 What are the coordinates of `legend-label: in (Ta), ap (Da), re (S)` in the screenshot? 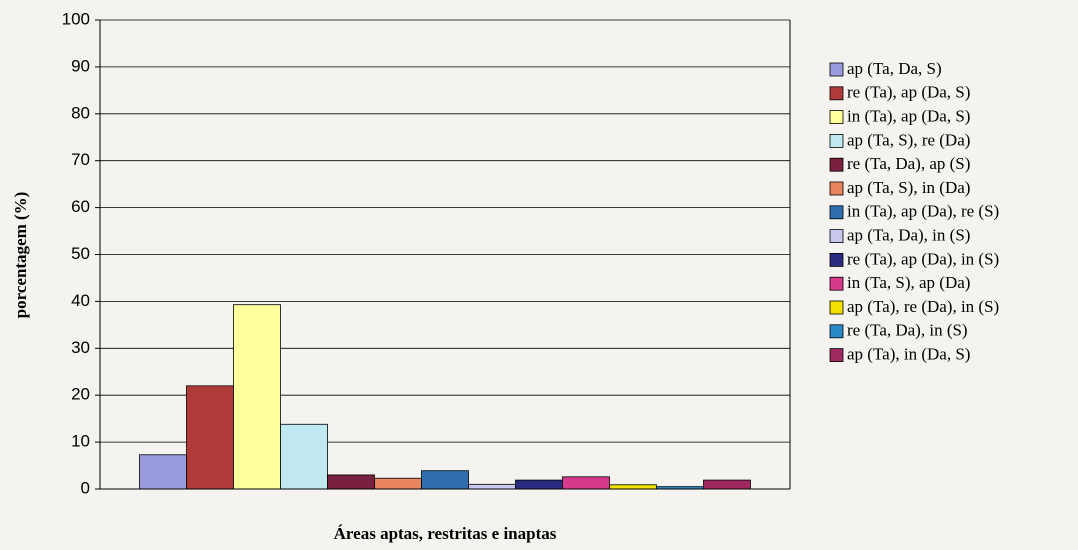 It's located at (923, 211).